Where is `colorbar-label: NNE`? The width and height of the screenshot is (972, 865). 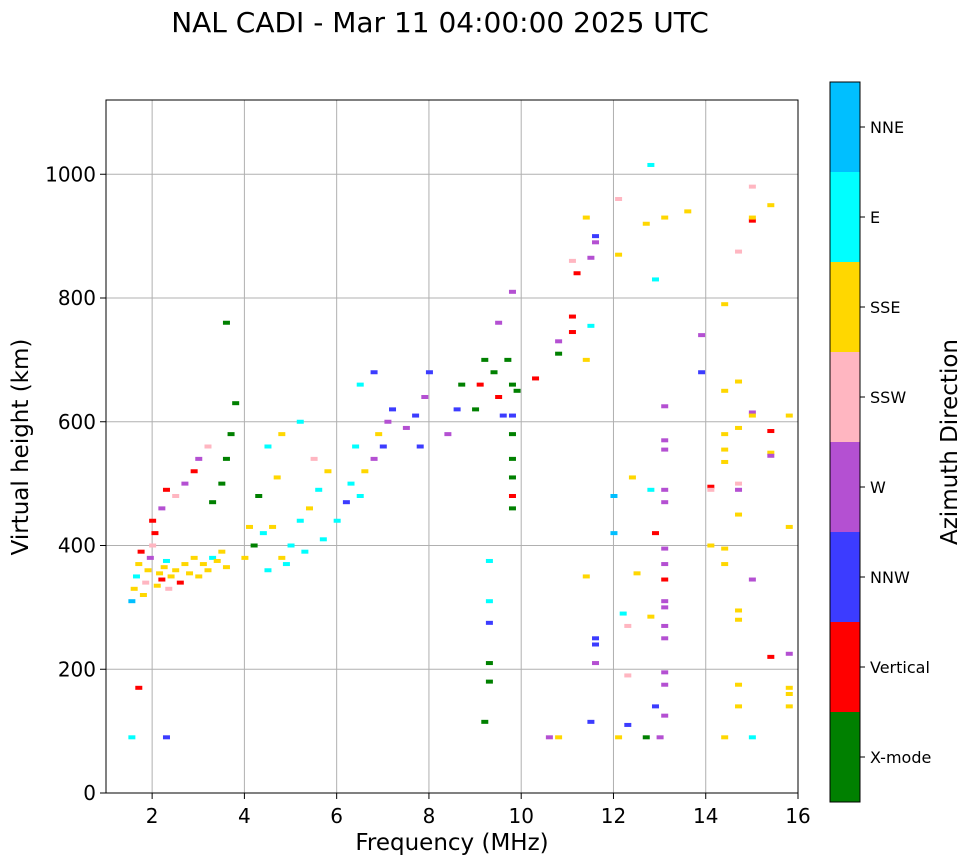 colorbar-label: NNE is located at coordinates (887, 127).